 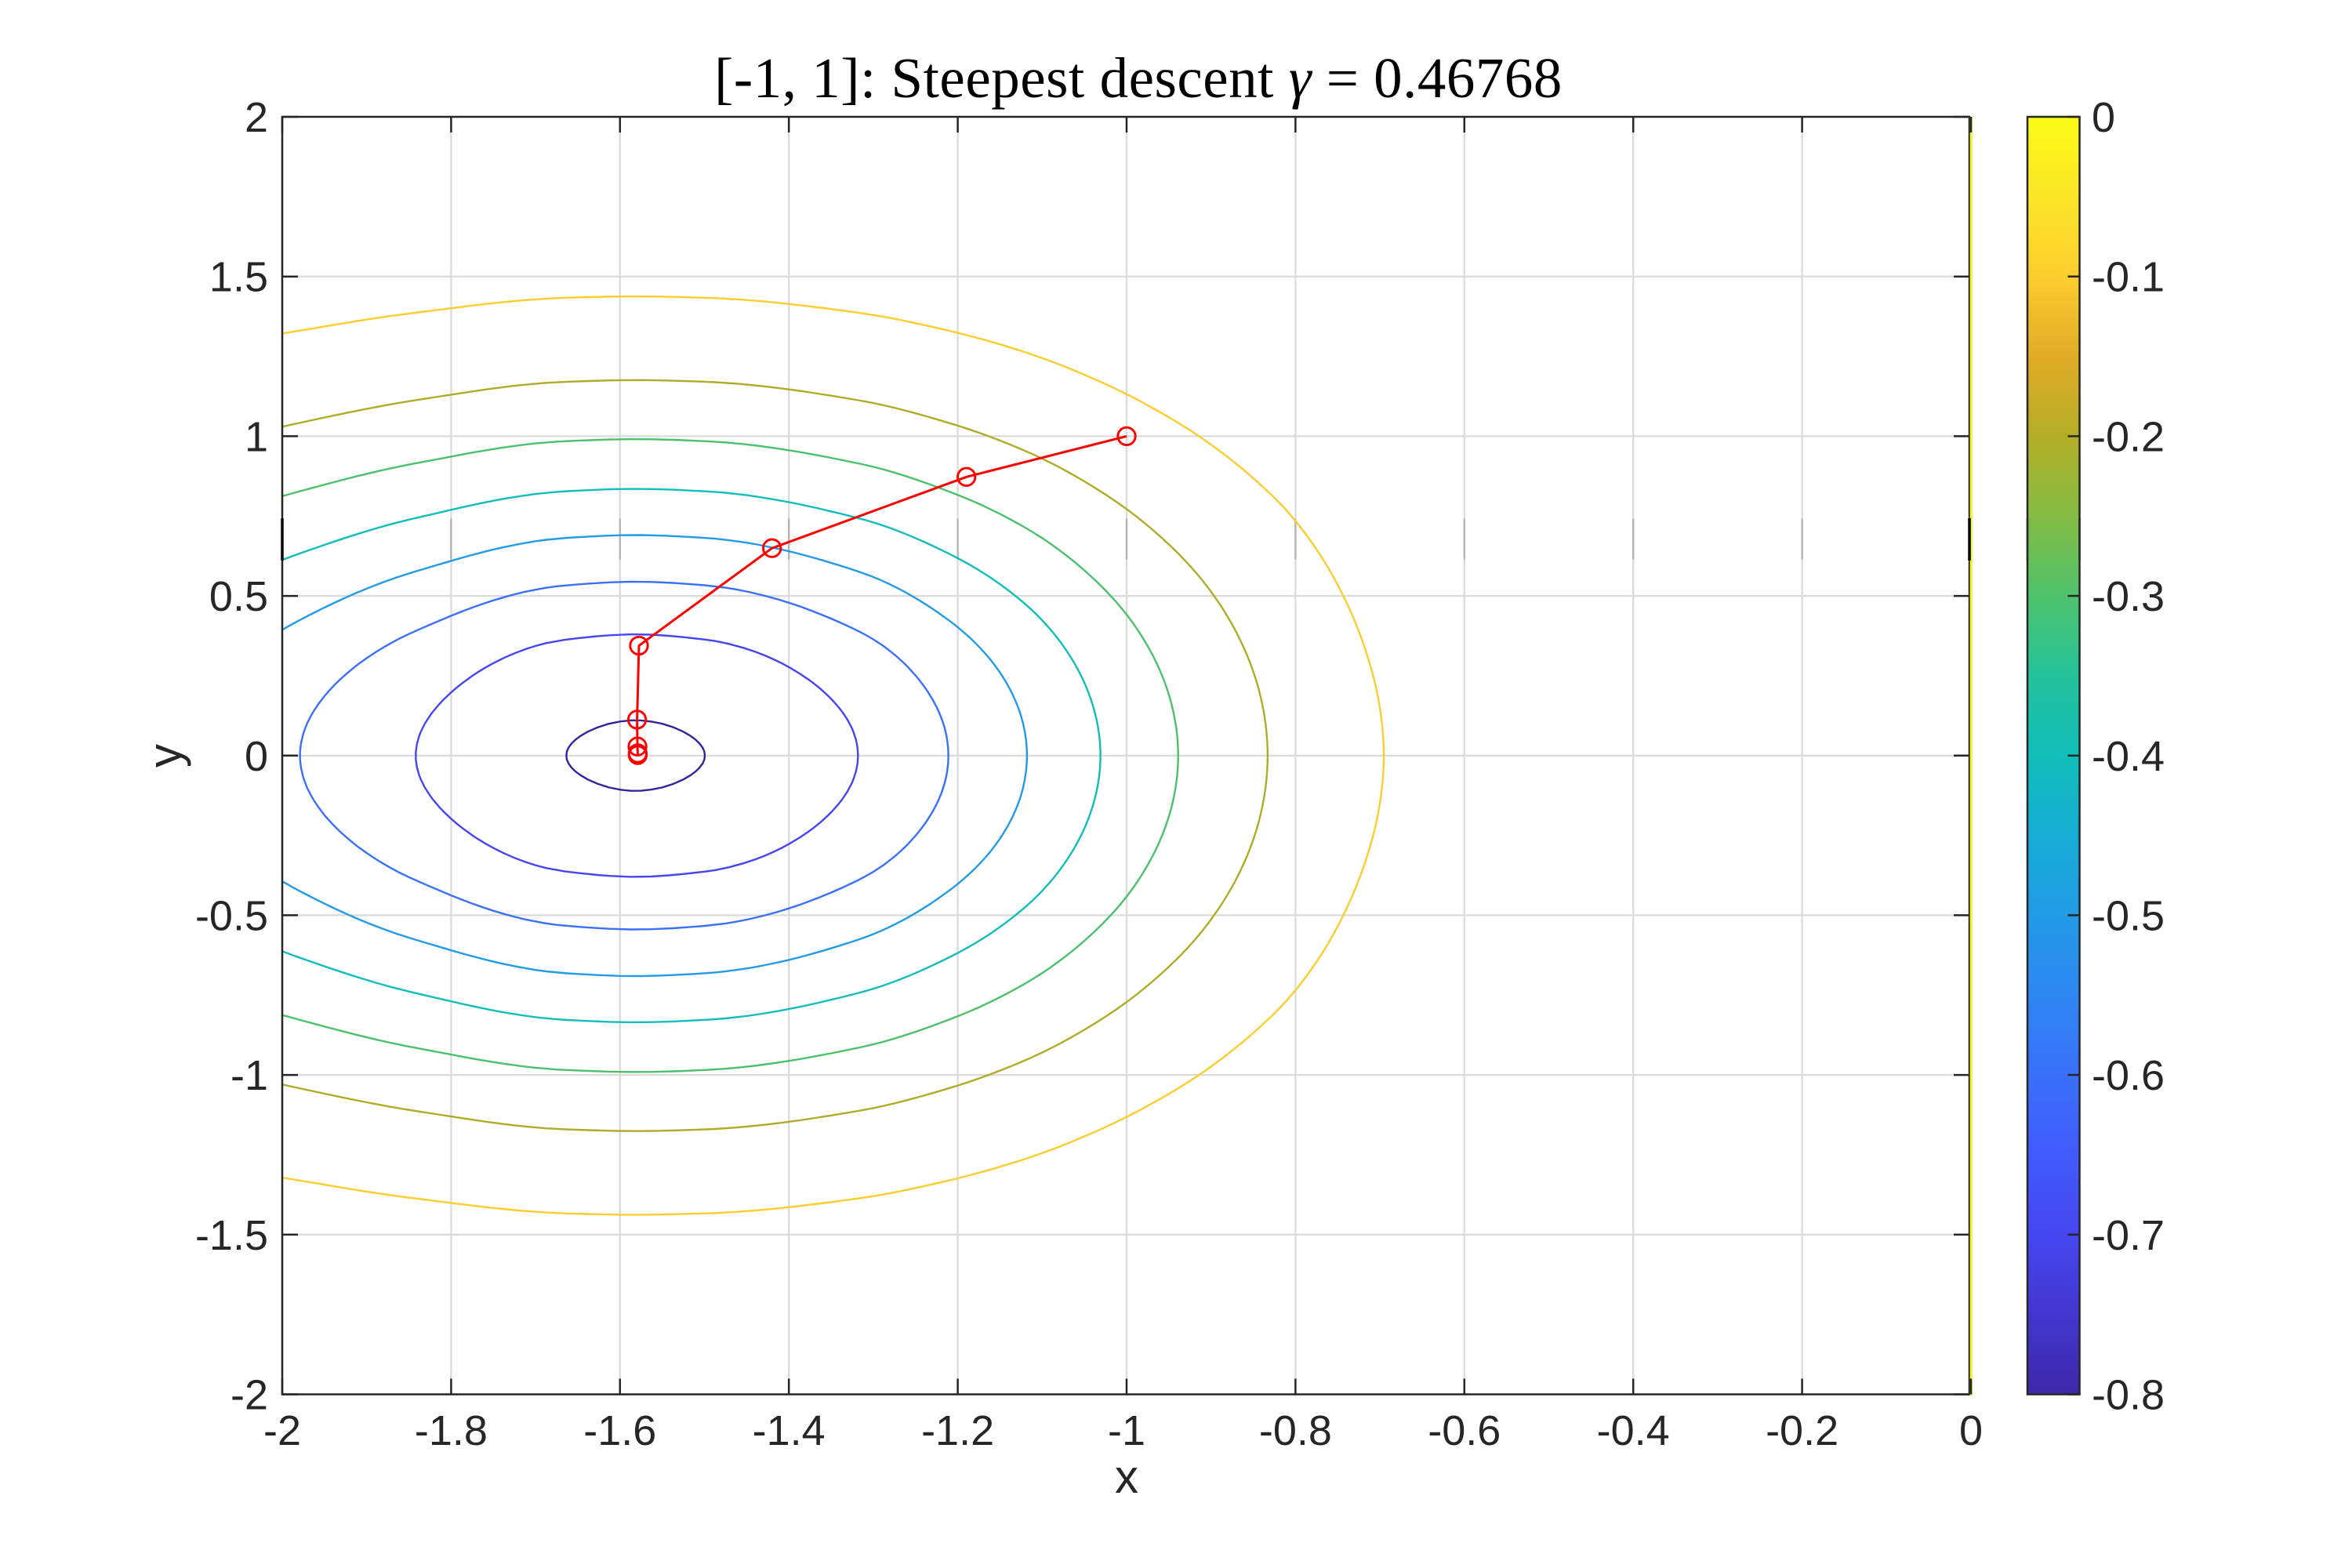 I want to click on svg-text: x, so click(x=1126, y=1476).